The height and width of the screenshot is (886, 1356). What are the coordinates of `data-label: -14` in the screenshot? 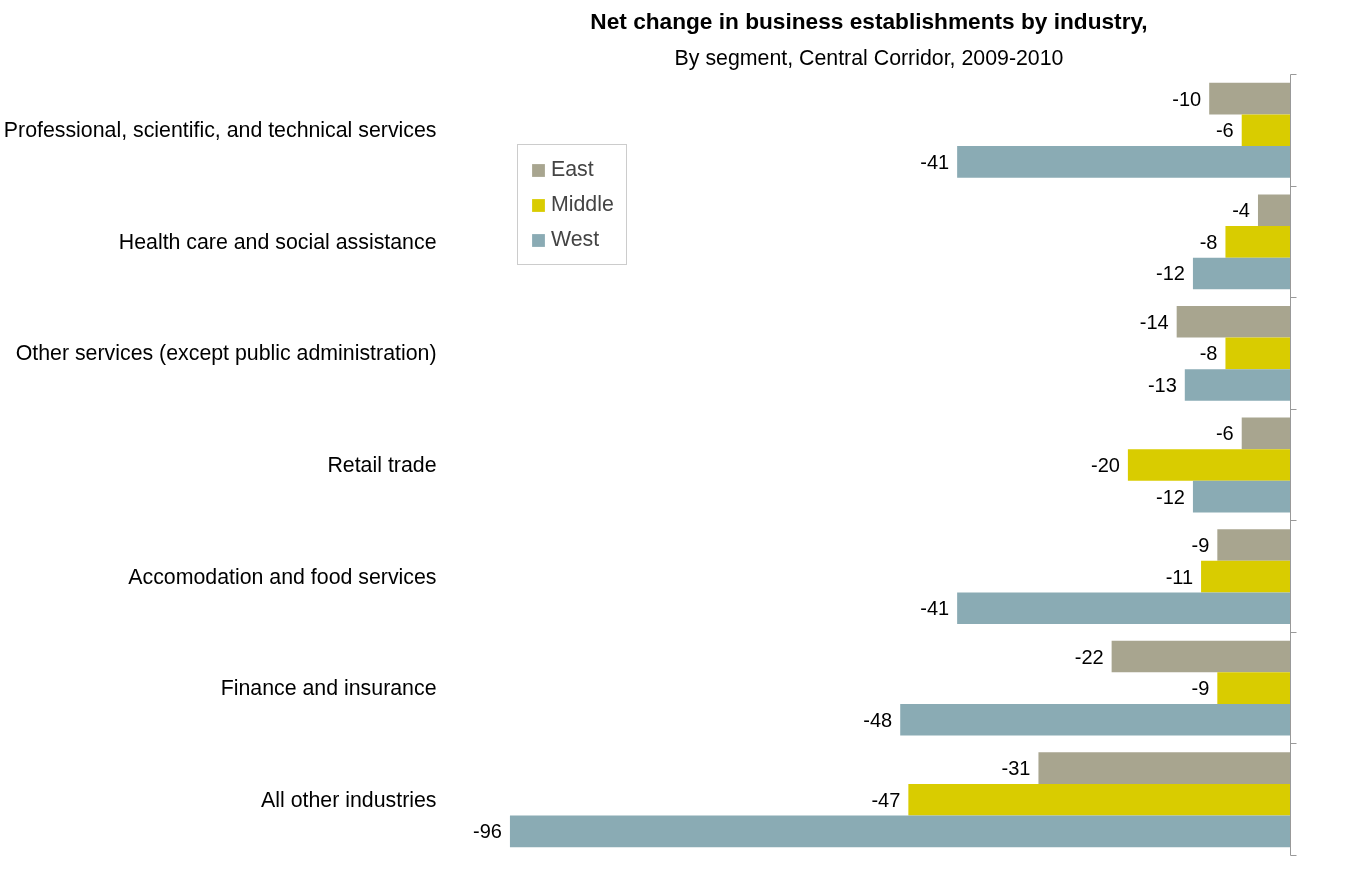 It's located at (1154, 321).